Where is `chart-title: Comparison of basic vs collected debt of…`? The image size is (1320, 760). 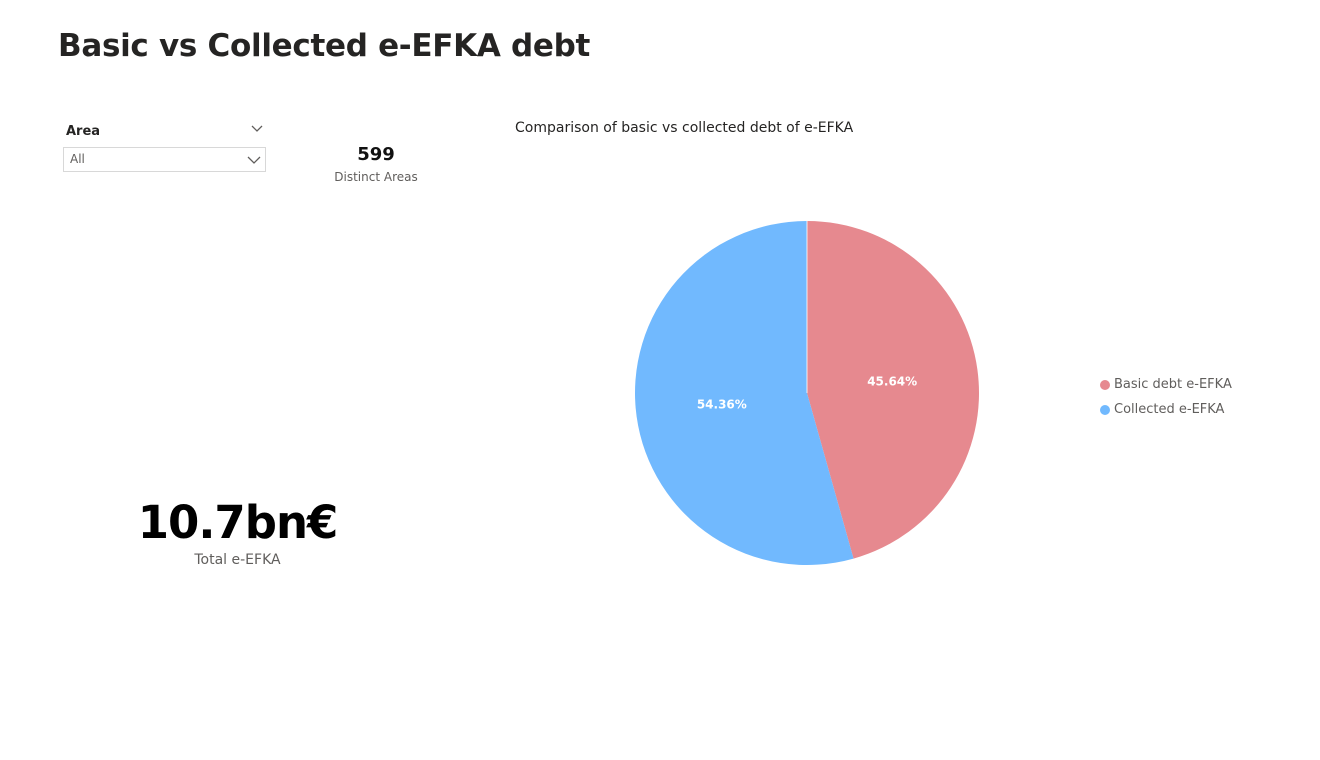
chart-title: Comparison of basic vs collected debt of… is located at coordinates (684, 128).